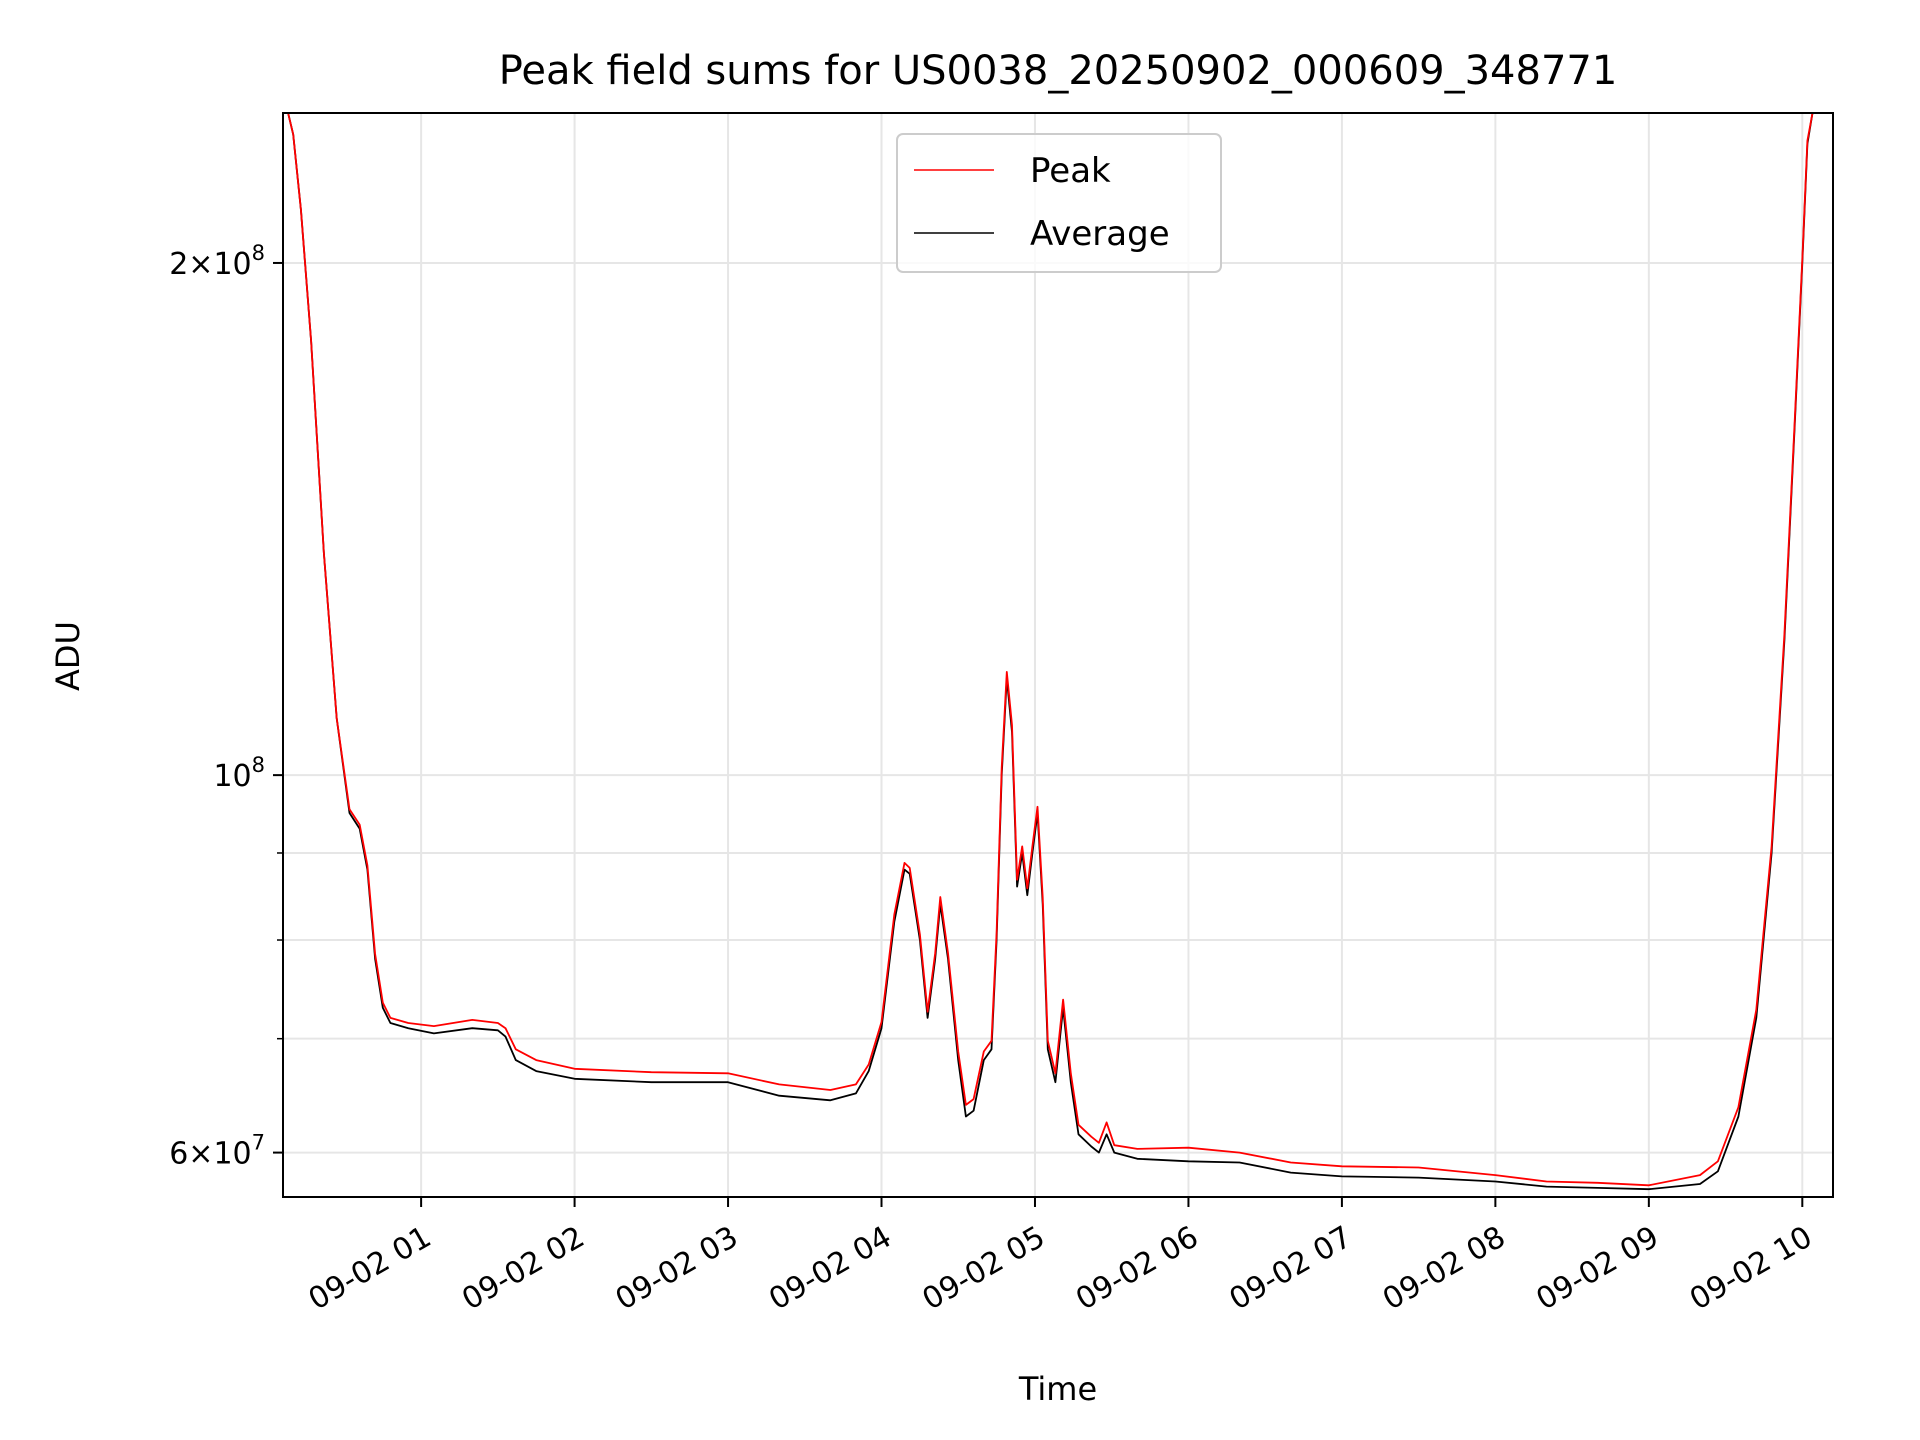 The height and width of the screenshot is (1440, 1920). What do you see at coordinates (226, 706) in the screenshot?
I see `y-axis-ticks: 2×108 108 6×107` at bounding box center [226, 706].